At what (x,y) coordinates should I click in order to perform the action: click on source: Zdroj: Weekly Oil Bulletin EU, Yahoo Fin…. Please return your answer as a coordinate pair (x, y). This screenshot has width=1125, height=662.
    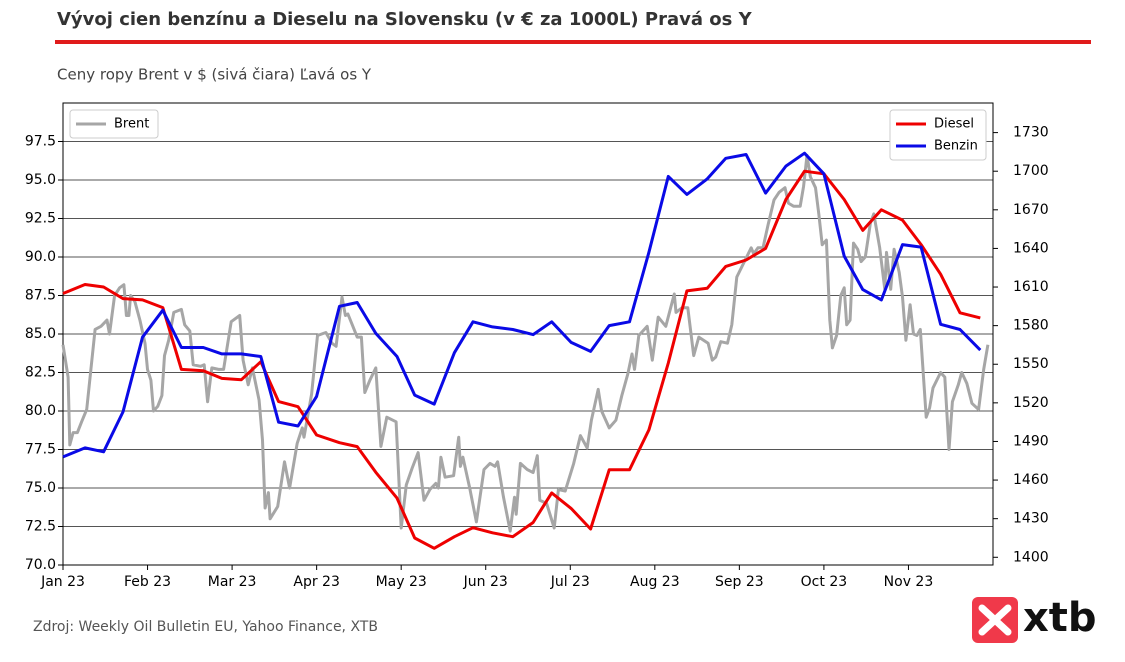
    Looking at the image, I should click on (205, 627).